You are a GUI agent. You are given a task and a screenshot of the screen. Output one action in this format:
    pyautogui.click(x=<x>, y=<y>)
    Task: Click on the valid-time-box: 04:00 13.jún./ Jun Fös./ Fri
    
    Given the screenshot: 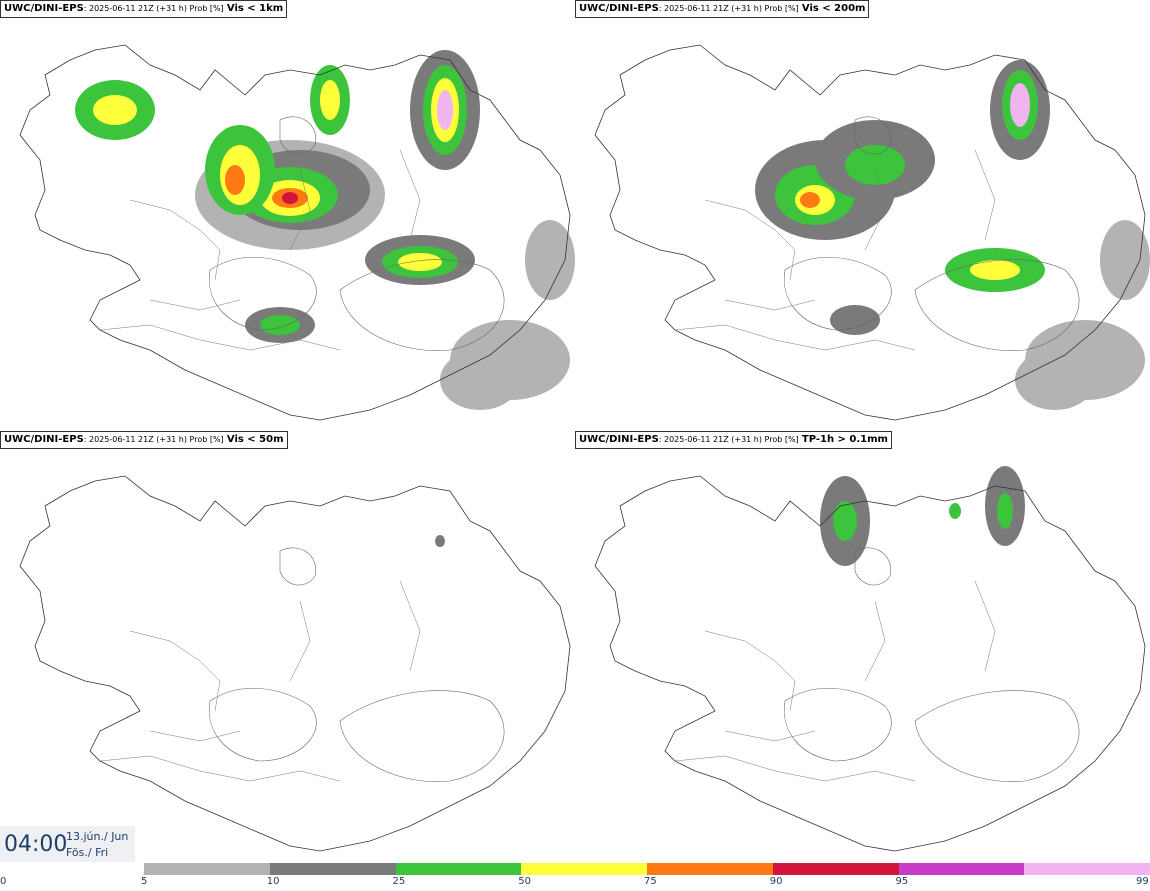 What is the action you would take?
    pyautogui.click(x=67, y=844)
    